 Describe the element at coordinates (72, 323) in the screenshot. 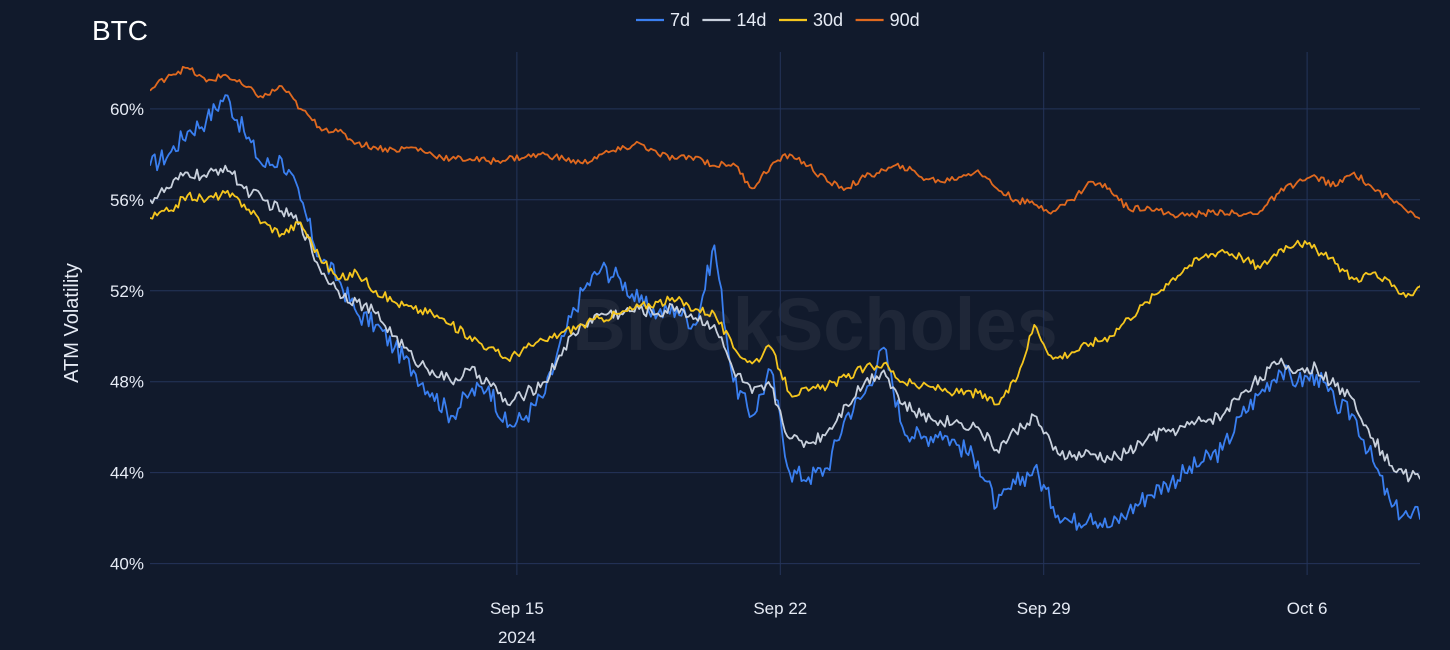

I see `y-axis-title: ATM Volatility` at that location.